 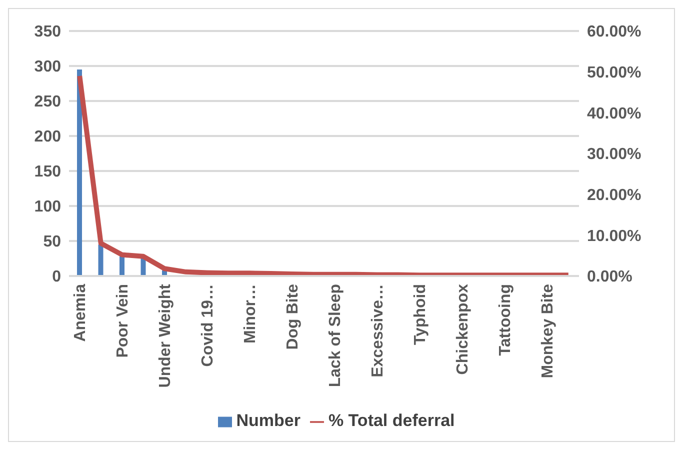 What do you see at coordinates (268, 420) in the screenshot?
I see `legend-label: Number` at bounding box center [268, 420].